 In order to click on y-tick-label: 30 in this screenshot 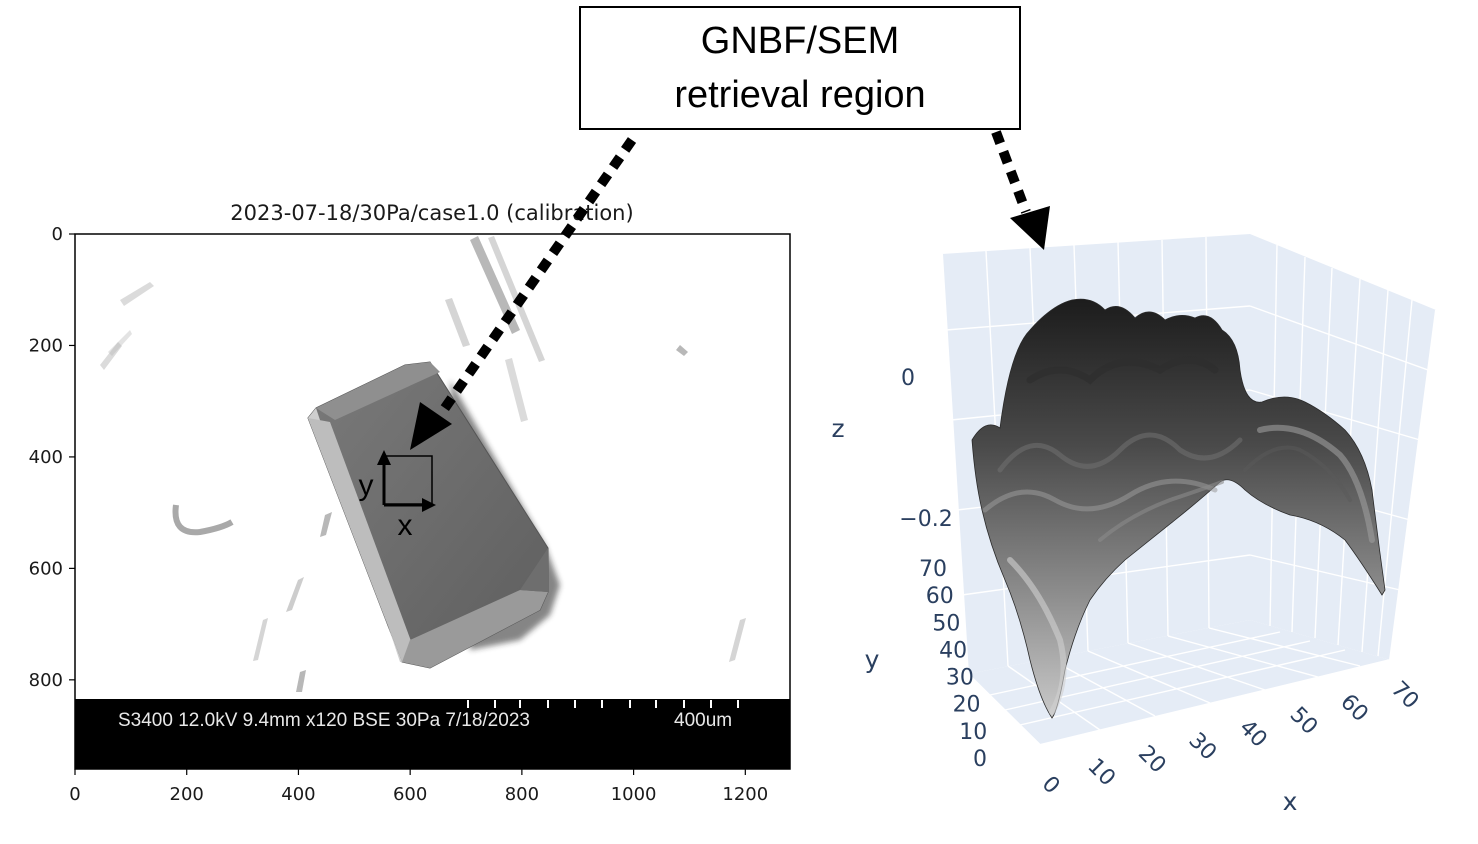, I will do `click(960, 678)`.